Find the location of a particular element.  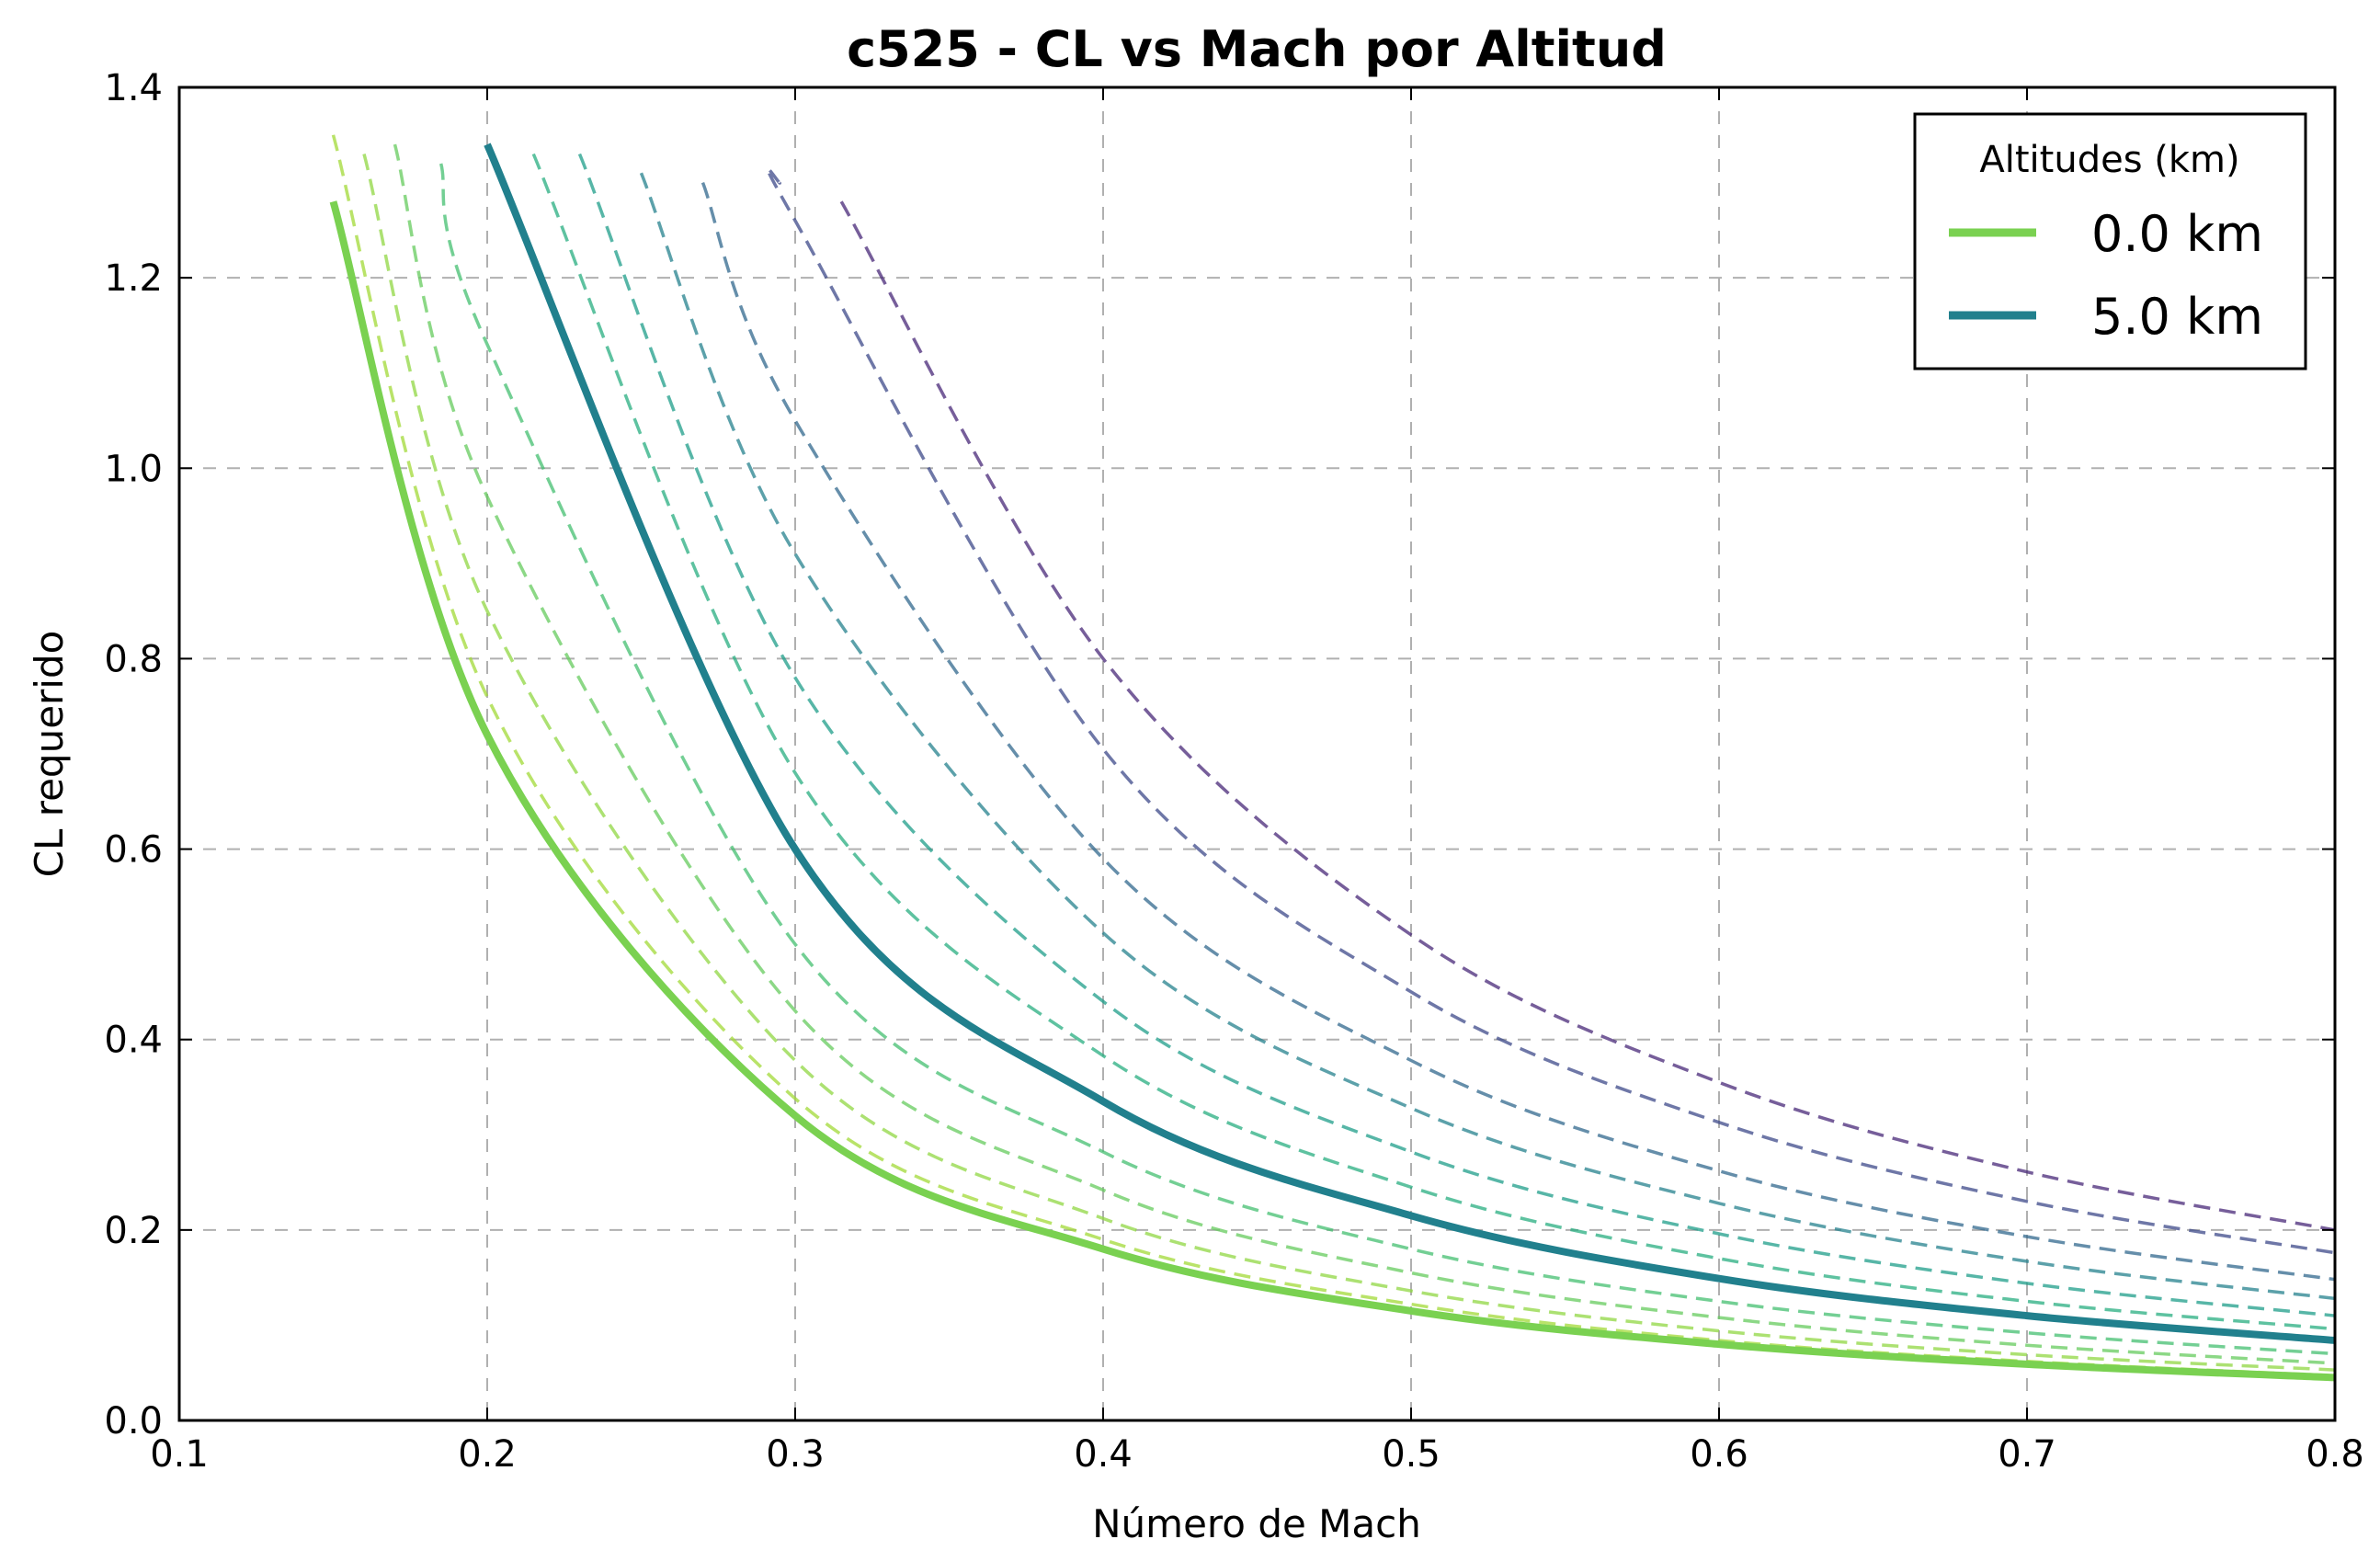

legend-title: Altitudes (km) is located at coordinates (2109, 160).